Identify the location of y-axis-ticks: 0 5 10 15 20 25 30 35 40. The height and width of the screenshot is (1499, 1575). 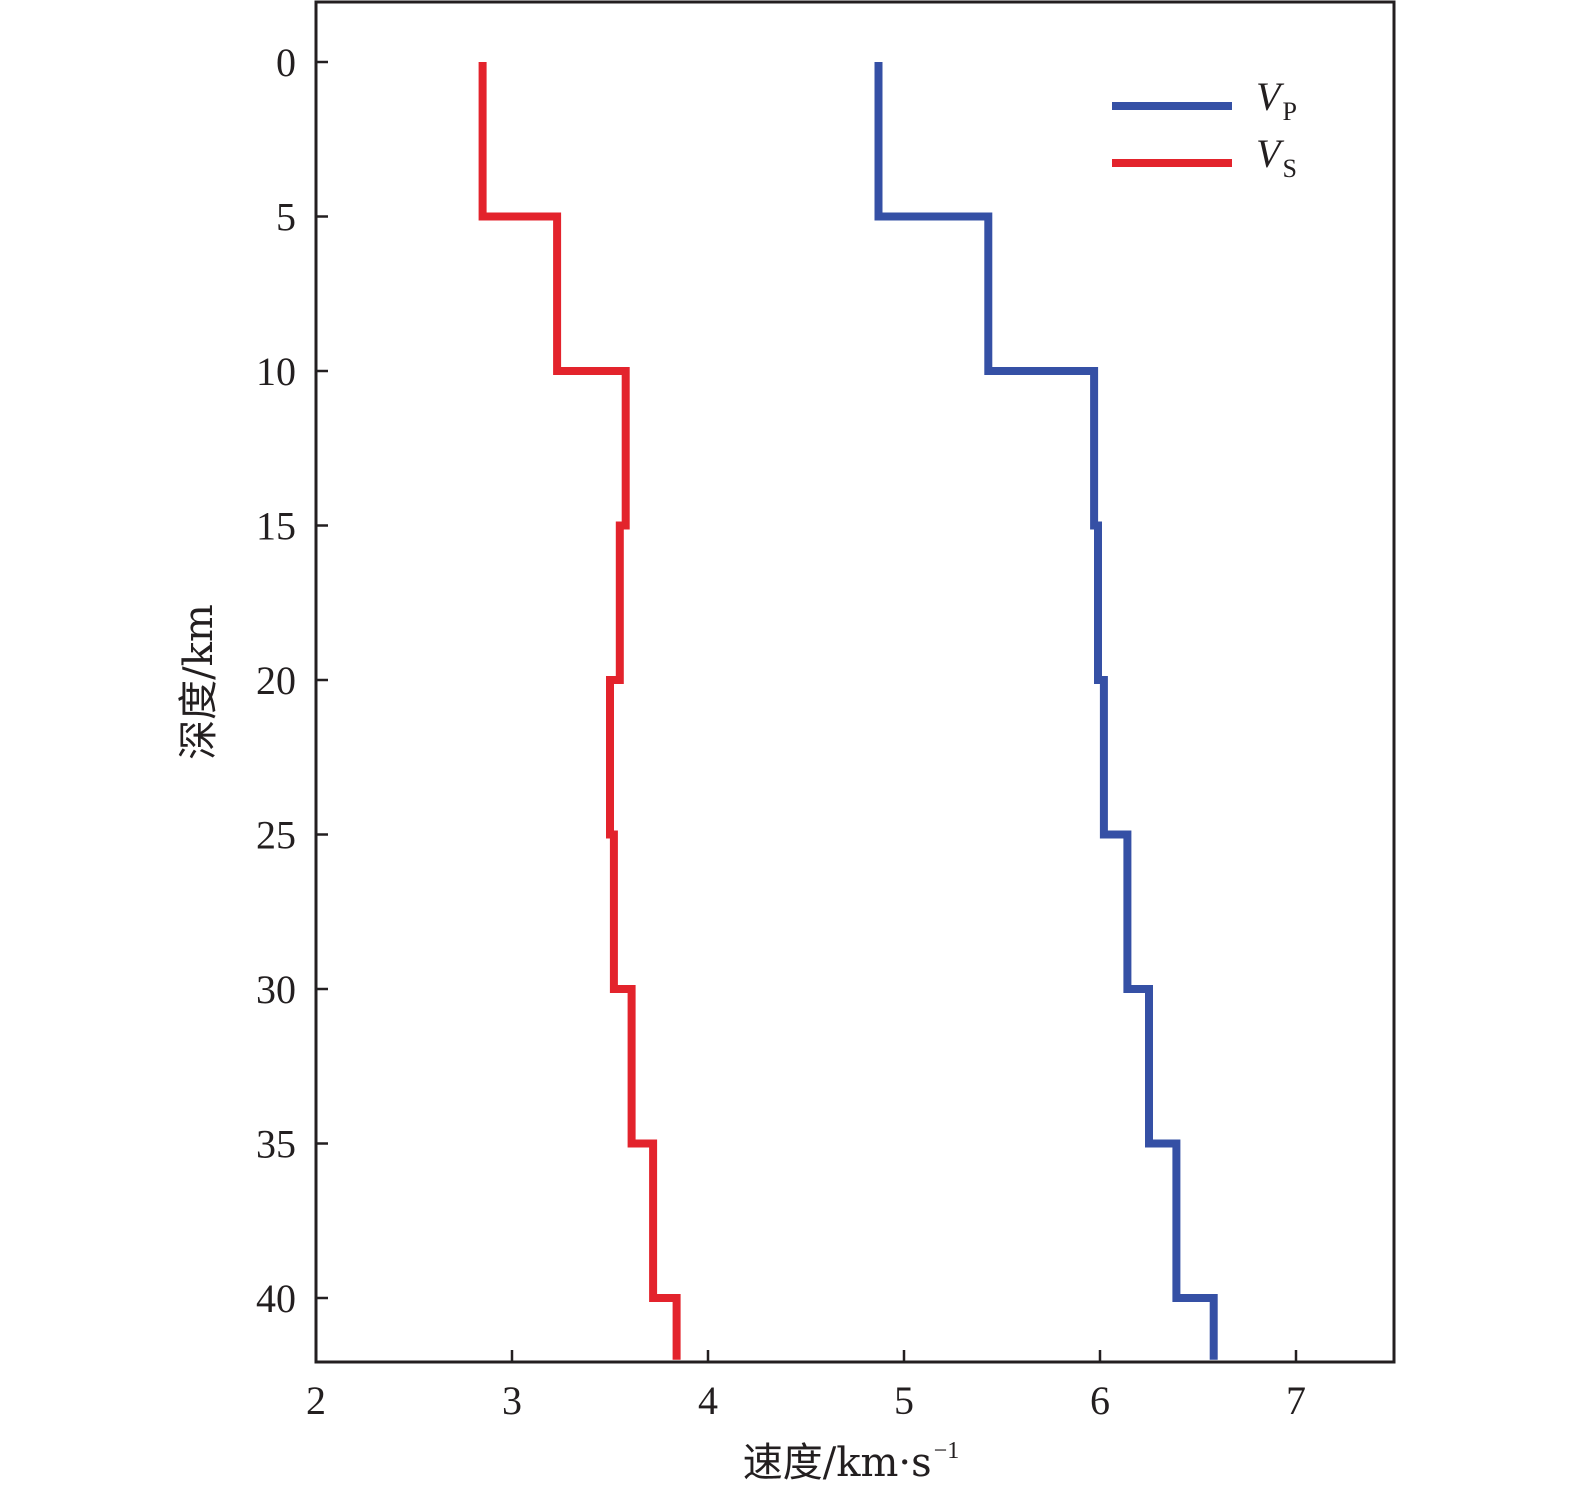
(292, 680).